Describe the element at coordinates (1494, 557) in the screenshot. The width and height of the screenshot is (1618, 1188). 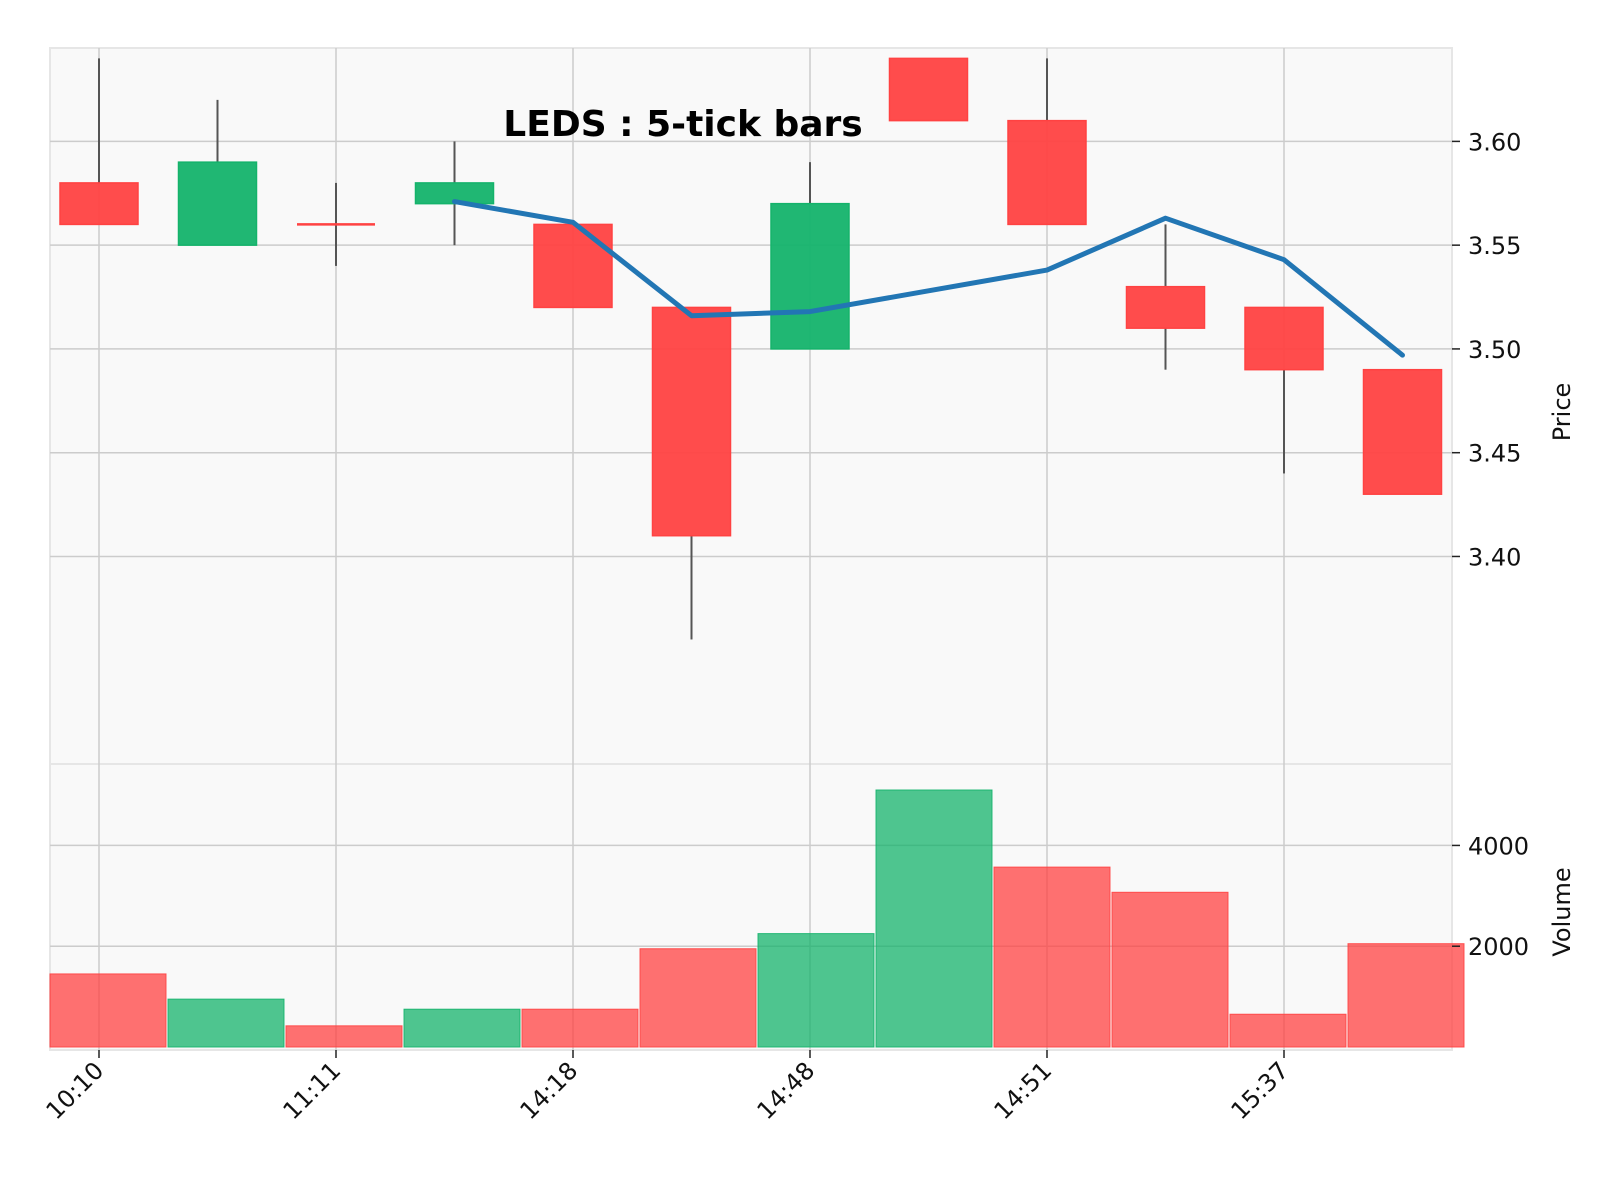
I see `price-tick-label: 3.40` at that location.